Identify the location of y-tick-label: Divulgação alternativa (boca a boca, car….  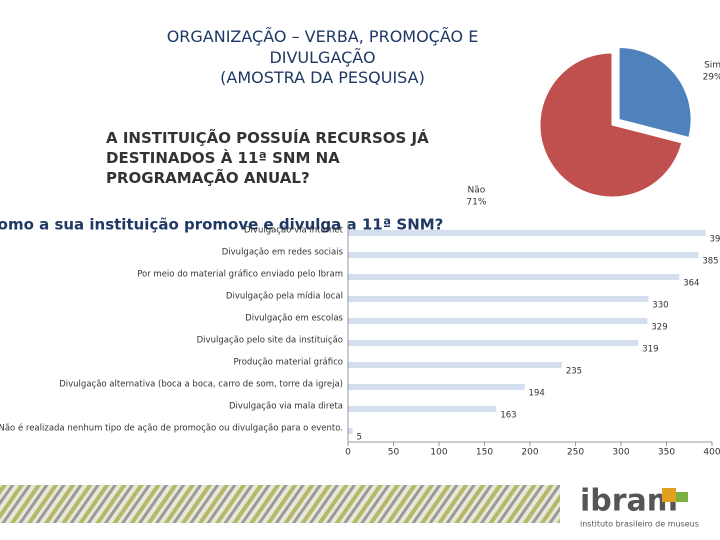
(201, 385).